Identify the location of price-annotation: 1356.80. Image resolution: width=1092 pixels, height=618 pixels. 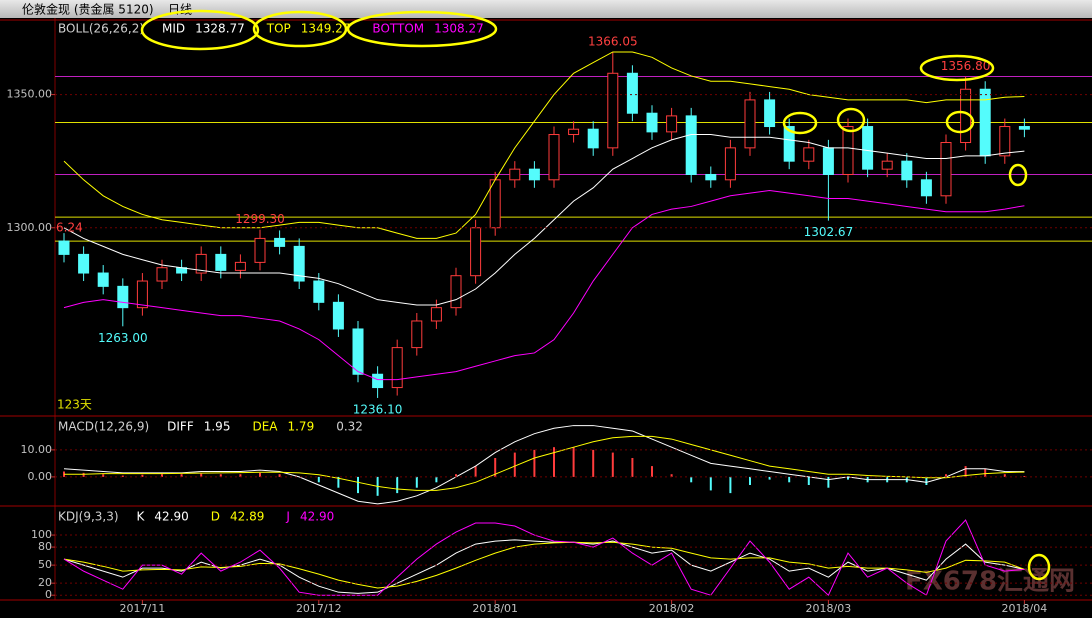
(966, 66).